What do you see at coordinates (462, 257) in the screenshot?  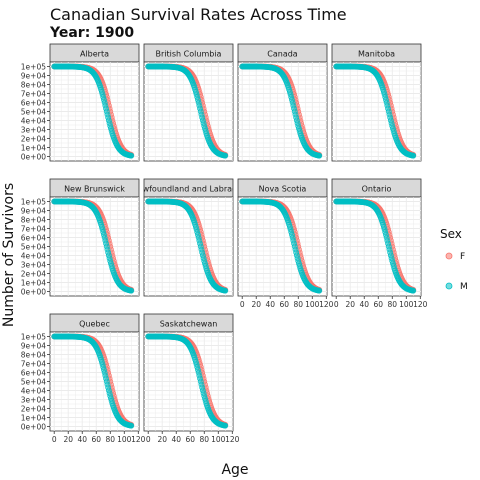 I see `legend-label-f: F` at bounding box center [462, 257].